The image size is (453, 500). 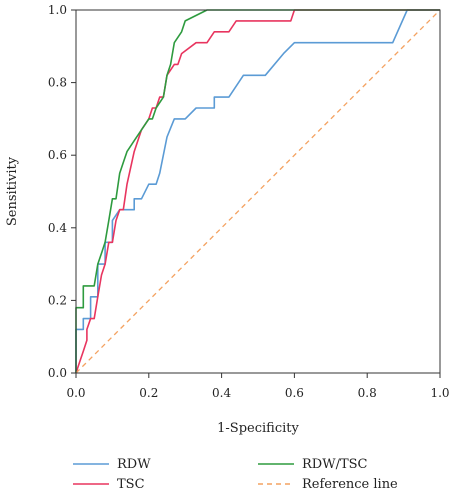 What do you see at coordinates (57, 83) in the screenshot?
I see `y-tick-label: 0.8` at bounding box center [57, 83].